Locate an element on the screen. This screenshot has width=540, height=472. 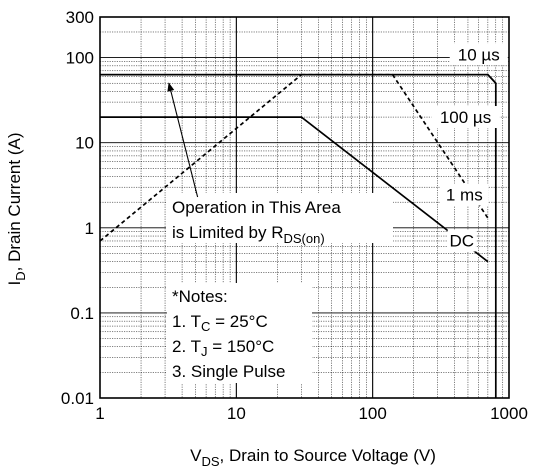
operation-line-2: is Limited by RDS(on) is located at coordinates (248, 234).